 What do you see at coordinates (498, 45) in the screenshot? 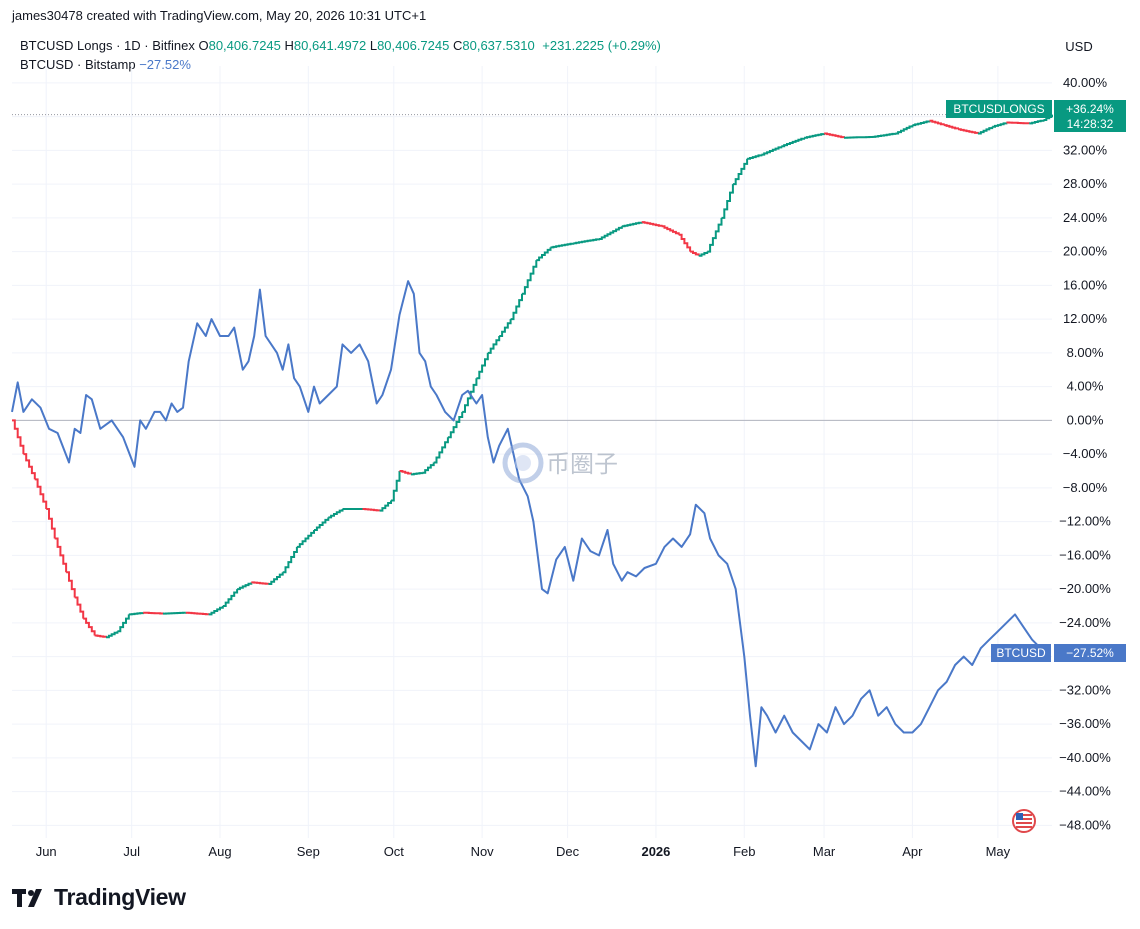
I see `legend-close-value: 80,637.5310` at bounding box center [498, 45].